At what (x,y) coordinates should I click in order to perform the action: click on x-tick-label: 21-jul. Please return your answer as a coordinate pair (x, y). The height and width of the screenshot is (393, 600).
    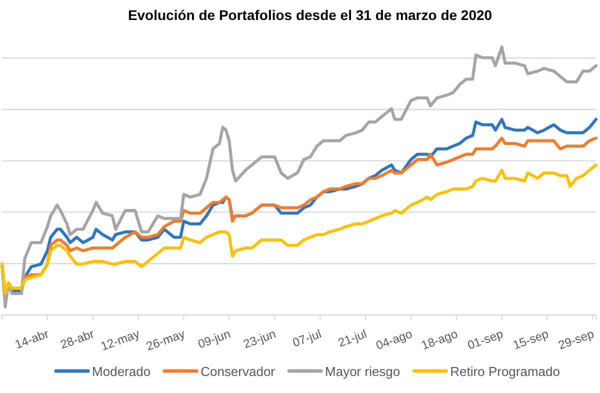
    Looking at the image, I should click on (352, 338).